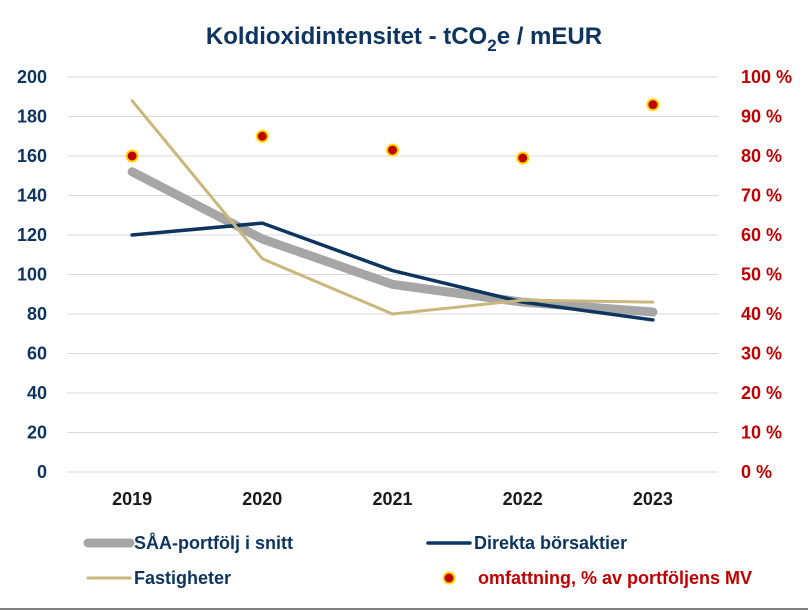  I want to click on x-axis-ticks: 2019 2020 2021 2022 2023, so click(392, 499).